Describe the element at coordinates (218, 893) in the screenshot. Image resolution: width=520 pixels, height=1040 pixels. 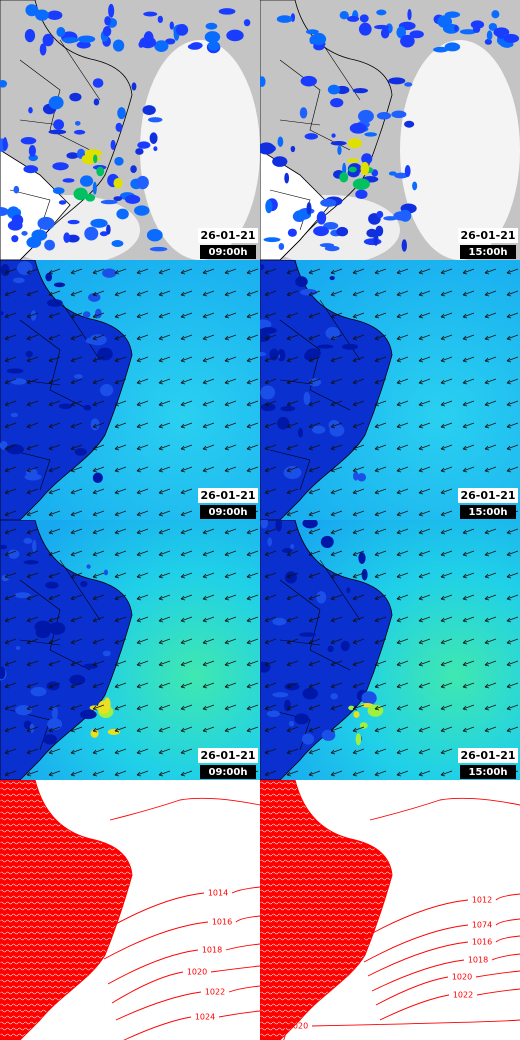
I see `isobar-label: 1014` at that location.